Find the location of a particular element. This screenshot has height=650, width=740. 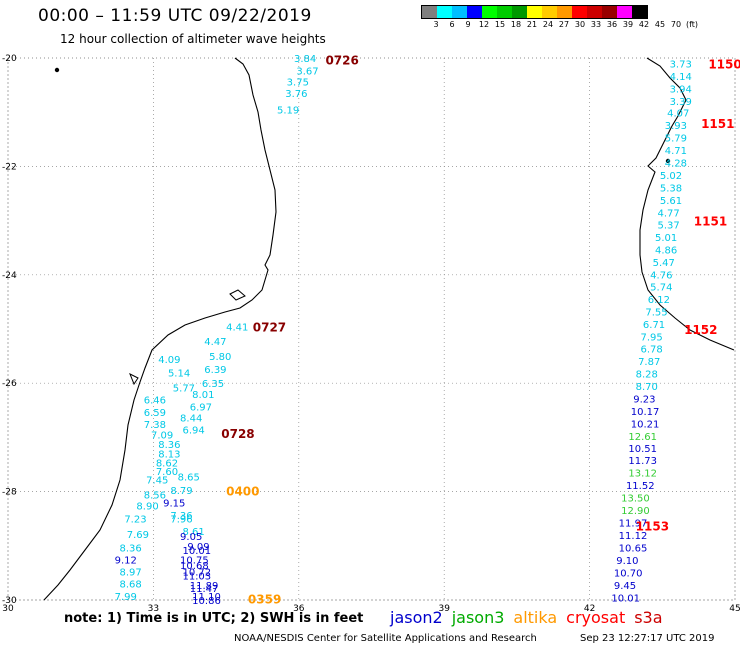

satellite-name-cryosat: cryosat is located at coordinates (596, 617).